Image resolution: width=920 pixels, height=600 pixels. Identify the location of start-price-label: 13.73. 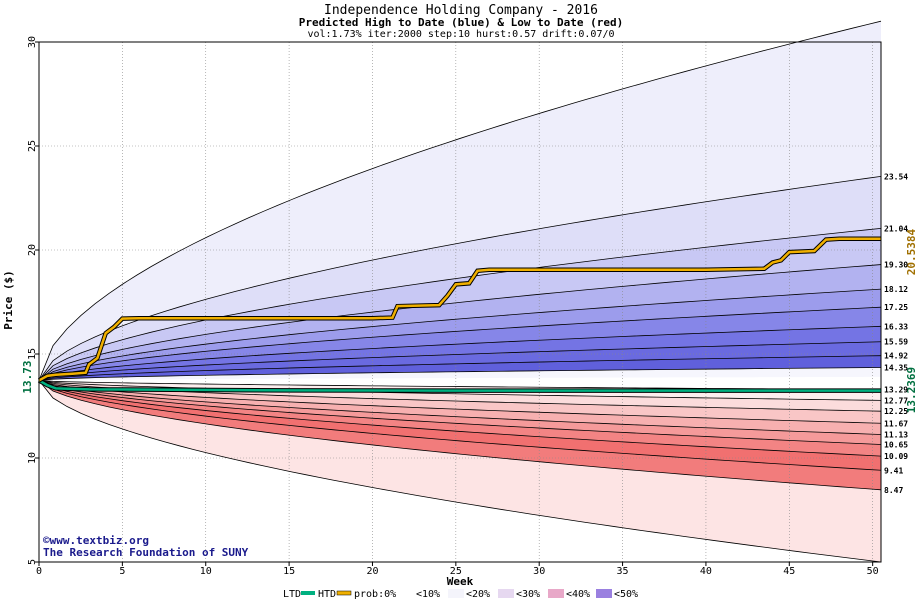
(27, 376).